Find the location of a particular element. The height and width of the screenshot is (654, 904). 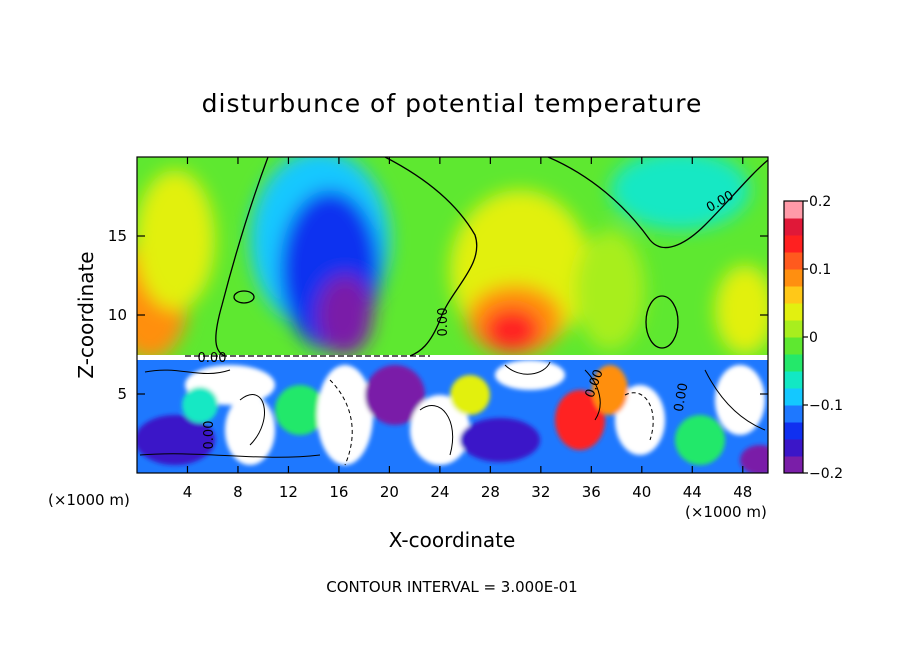

x-unit-left: (×1000 m) is located at coordinates (89, 500).